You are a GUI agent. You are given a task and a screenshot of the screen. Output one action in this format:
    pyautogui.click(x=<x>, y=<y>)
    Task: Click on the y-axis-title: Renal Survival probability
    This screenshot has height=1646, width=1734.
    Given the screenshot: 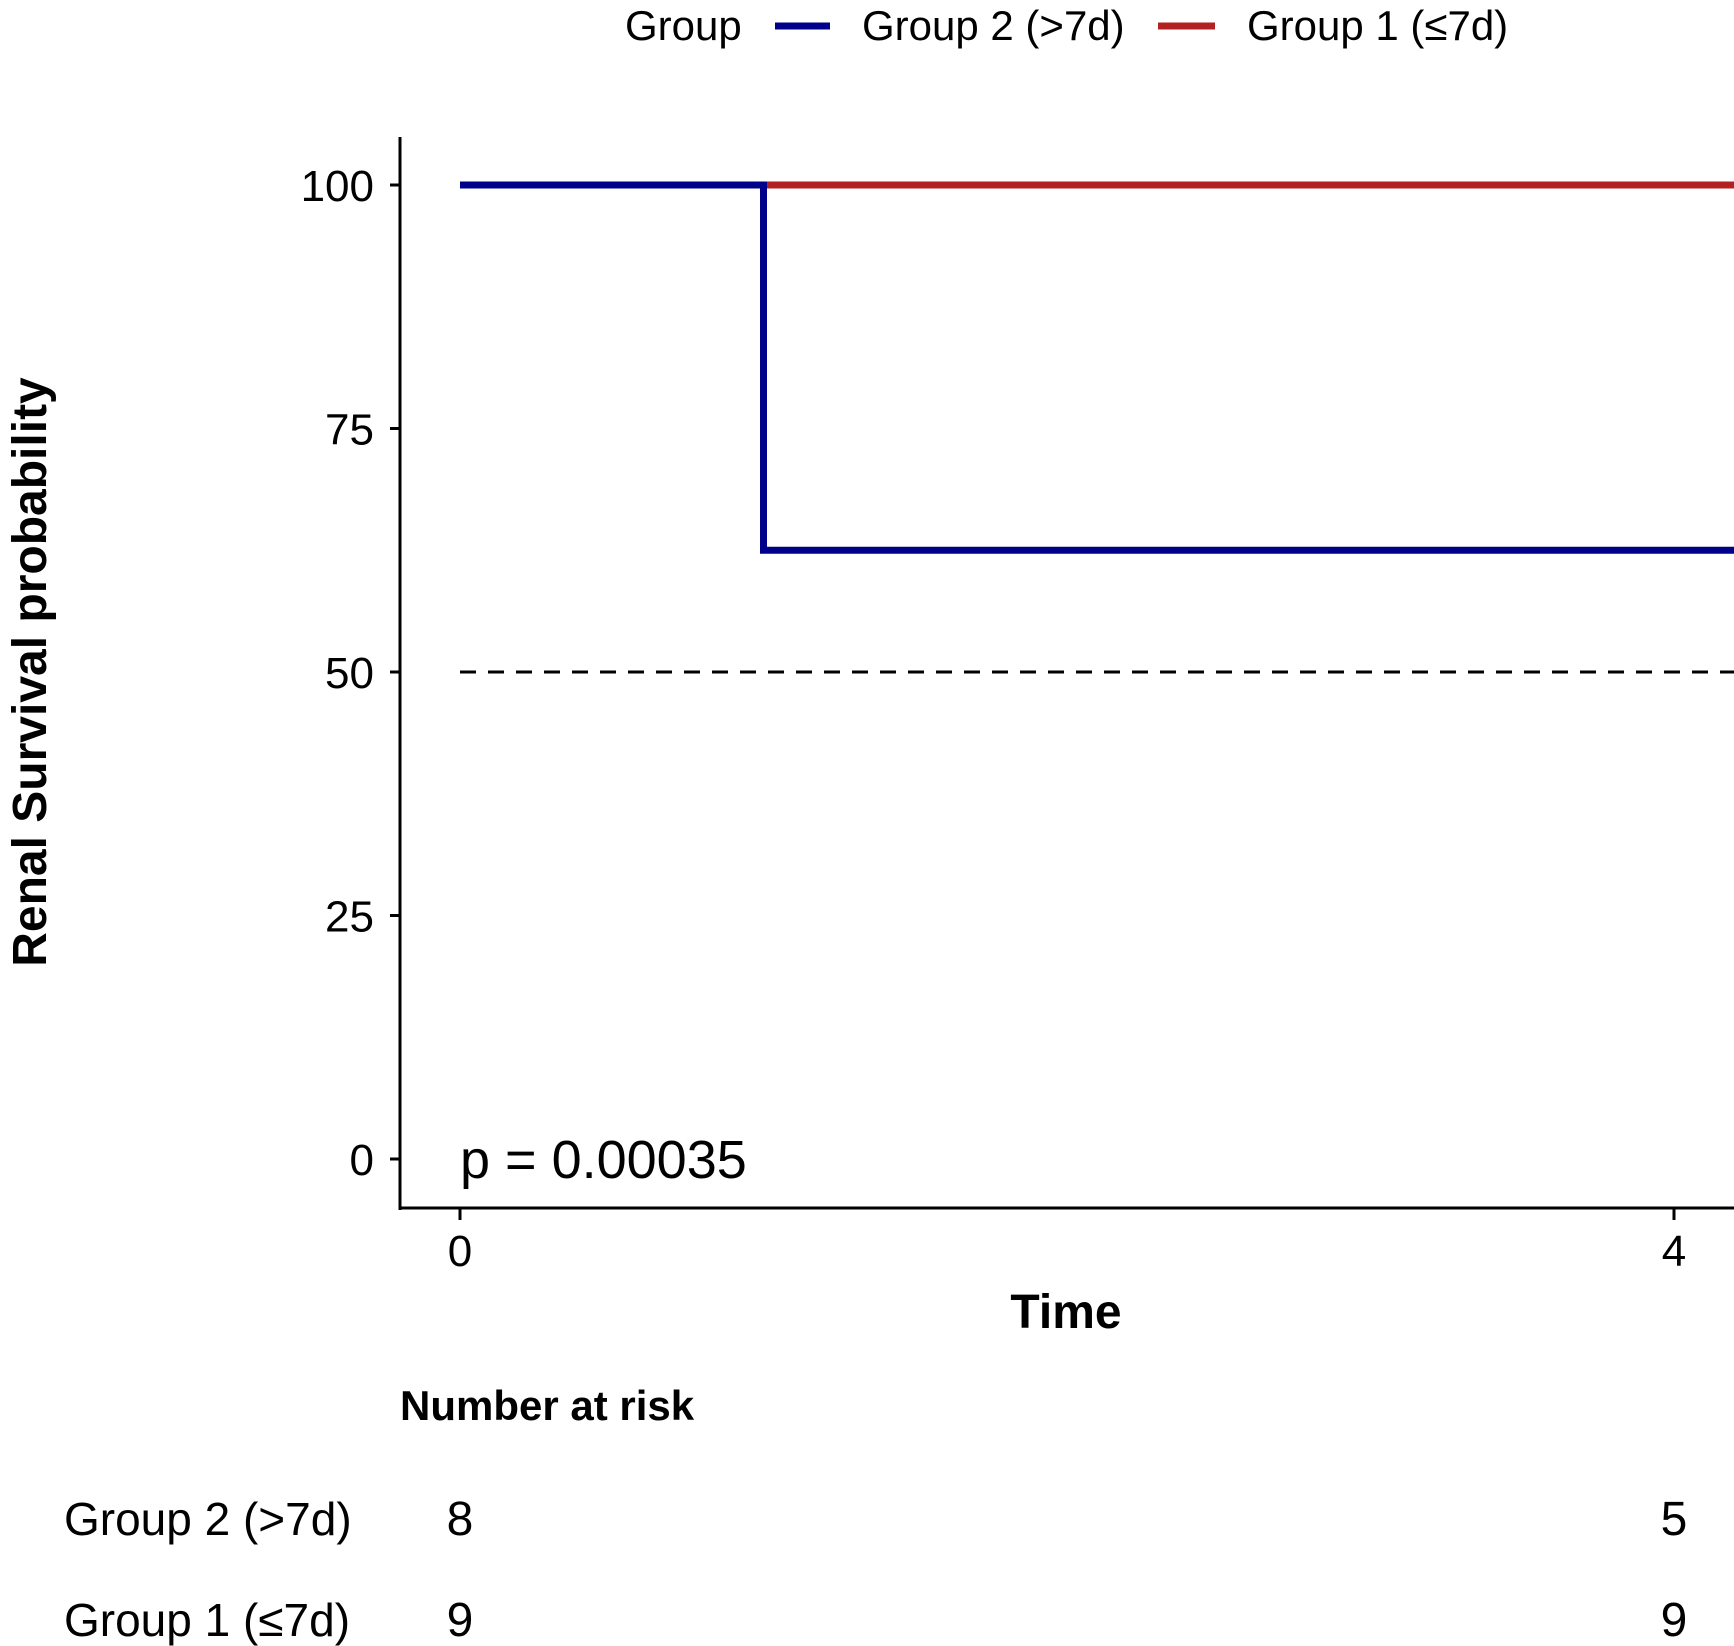 What is the action you would take?
    pyautogui.click(x=30, y=672)
    